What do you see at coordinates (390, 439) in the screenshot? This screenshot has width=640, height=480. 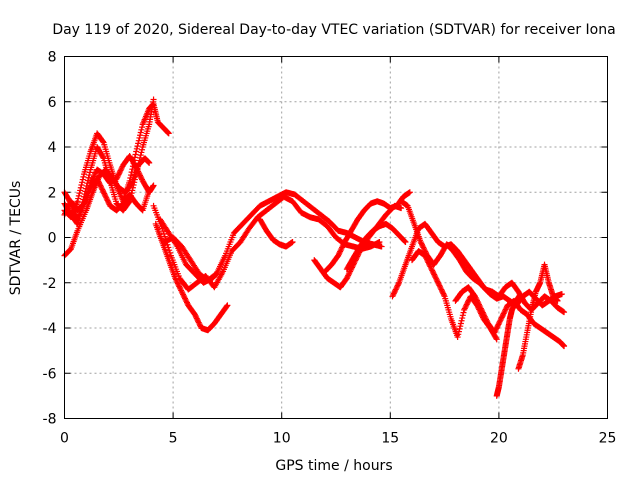 I see `x-tick-label: 15` at bounding box center [390, 439].